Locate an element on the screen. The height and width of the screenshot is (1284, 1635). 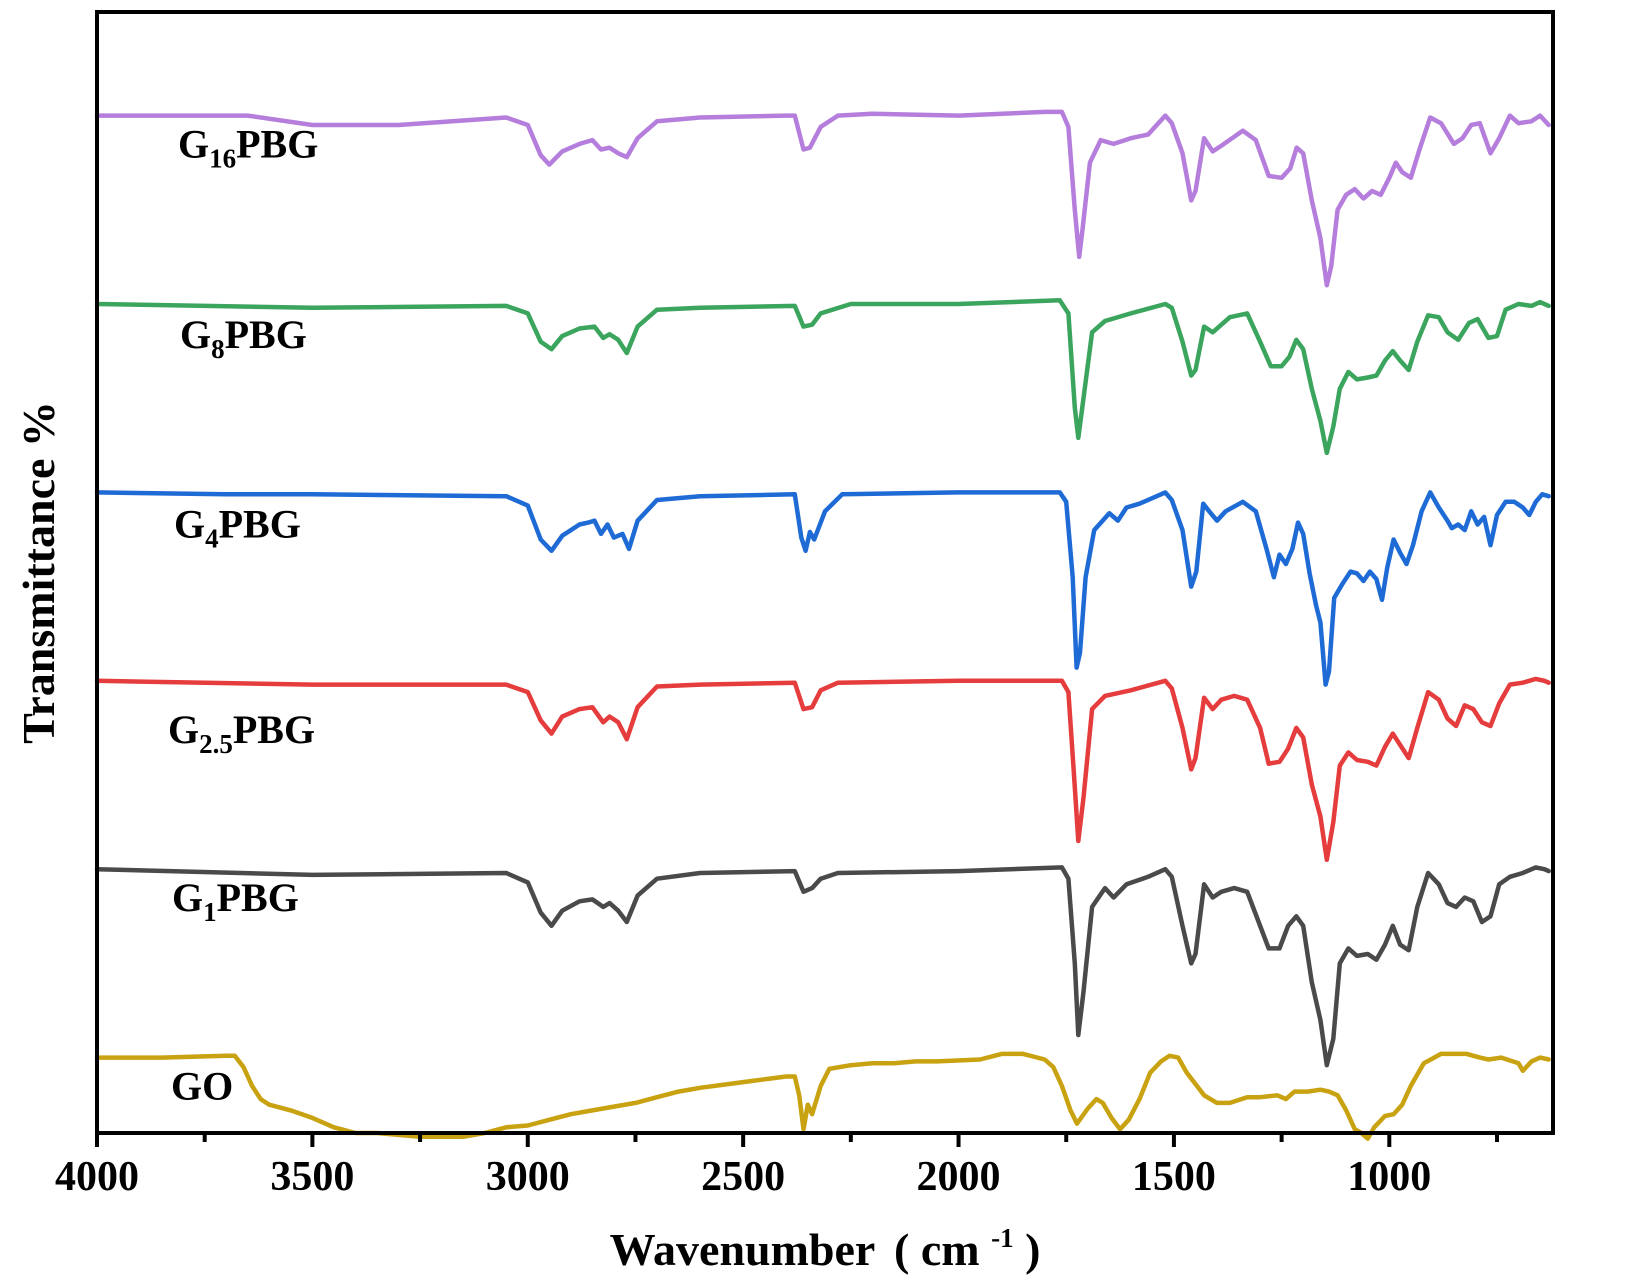
series-label-subscript: 2.5 is located at coordinates (216, 744).